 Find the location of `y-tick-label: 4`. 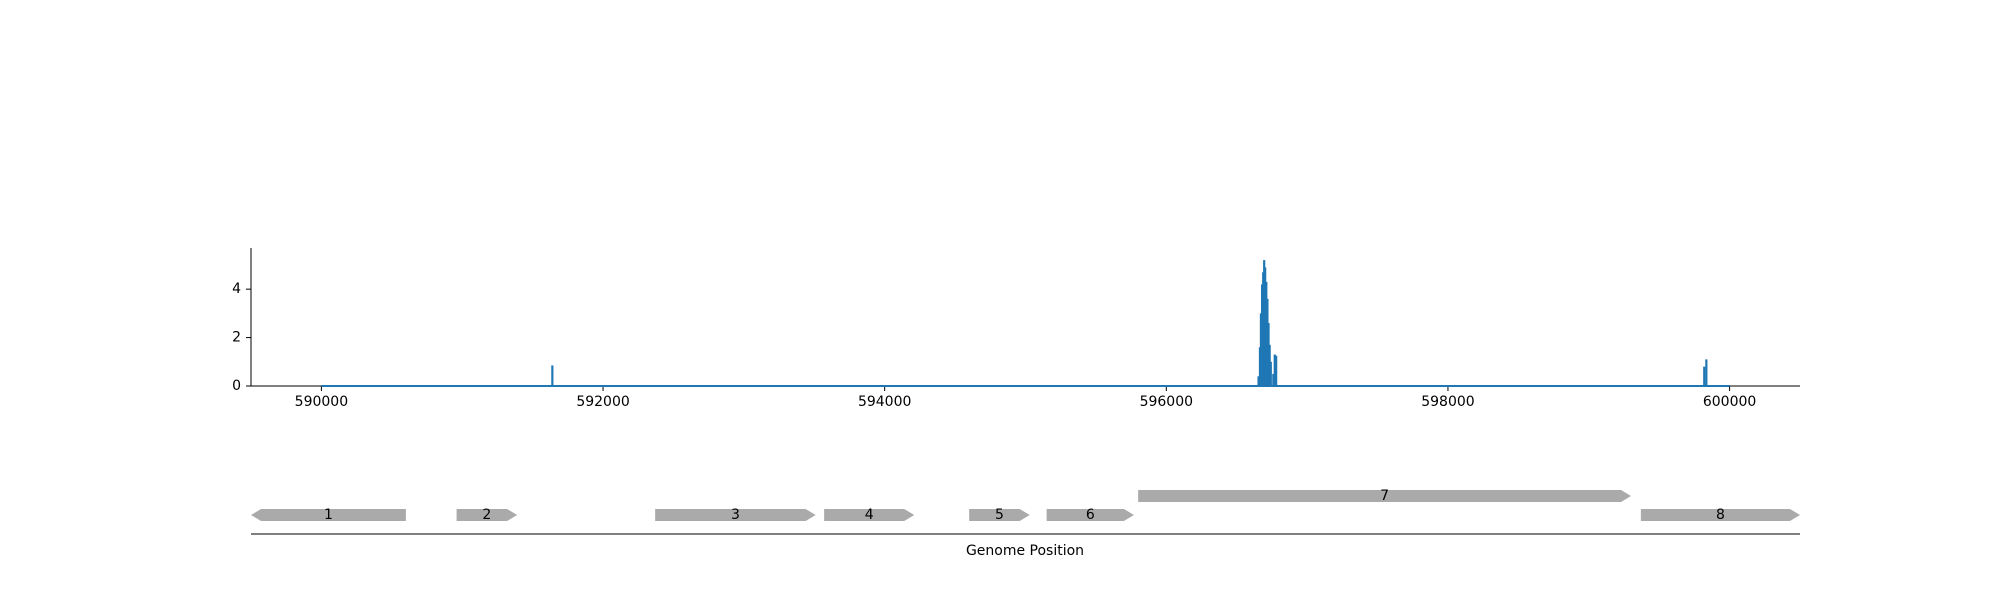

y-tick-label: 4 is located at coordinates (236, 289).